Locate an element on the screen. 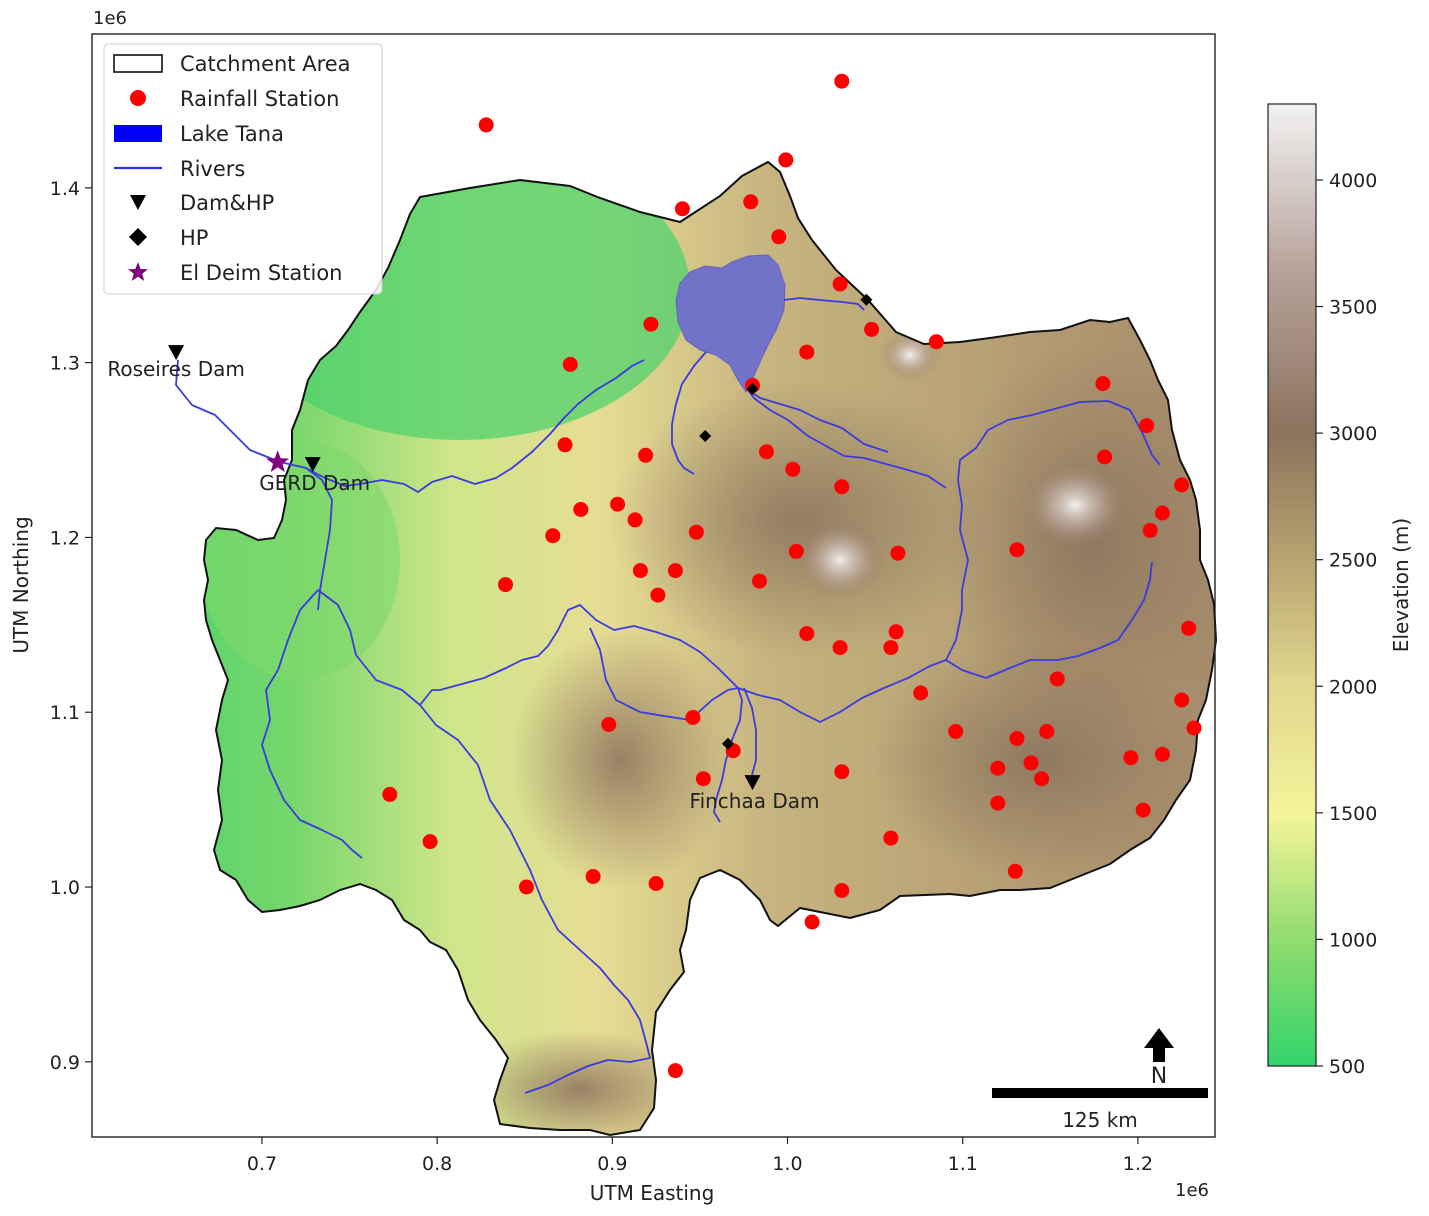  legend-eldeim-marker is located at coordinates (138, 271).